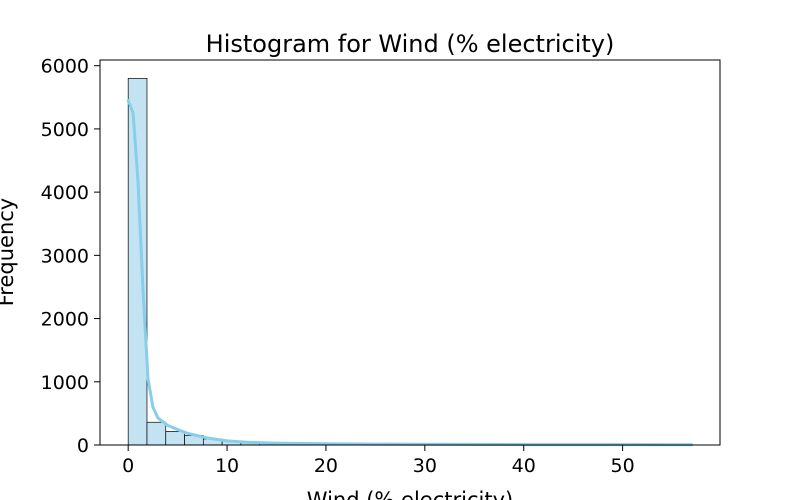 Image resolution: width=800 pixels, height=500 pixels. I want to click on y-tick-label: 4000, so click(65, 193).